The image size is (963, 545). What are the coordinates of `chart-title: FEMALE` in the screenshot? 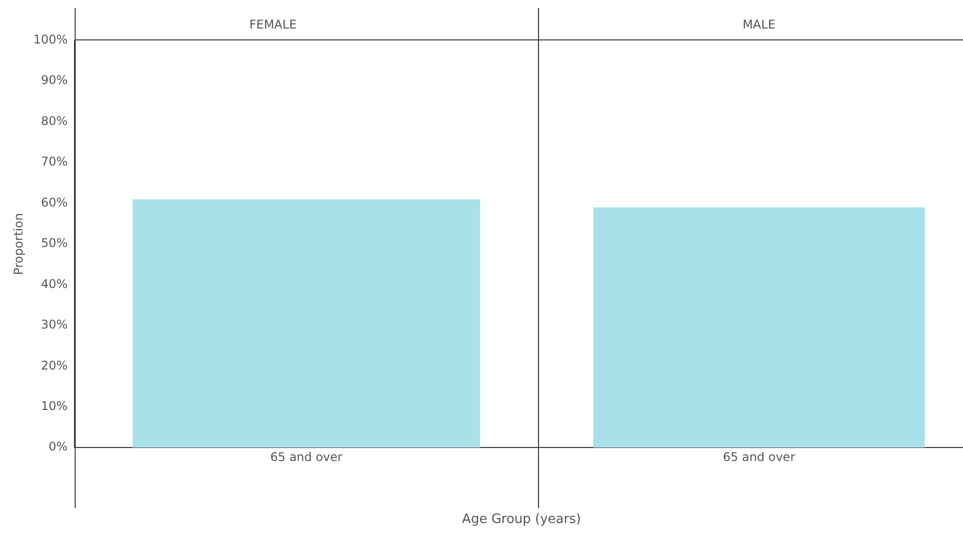 It's located at (273, 24).